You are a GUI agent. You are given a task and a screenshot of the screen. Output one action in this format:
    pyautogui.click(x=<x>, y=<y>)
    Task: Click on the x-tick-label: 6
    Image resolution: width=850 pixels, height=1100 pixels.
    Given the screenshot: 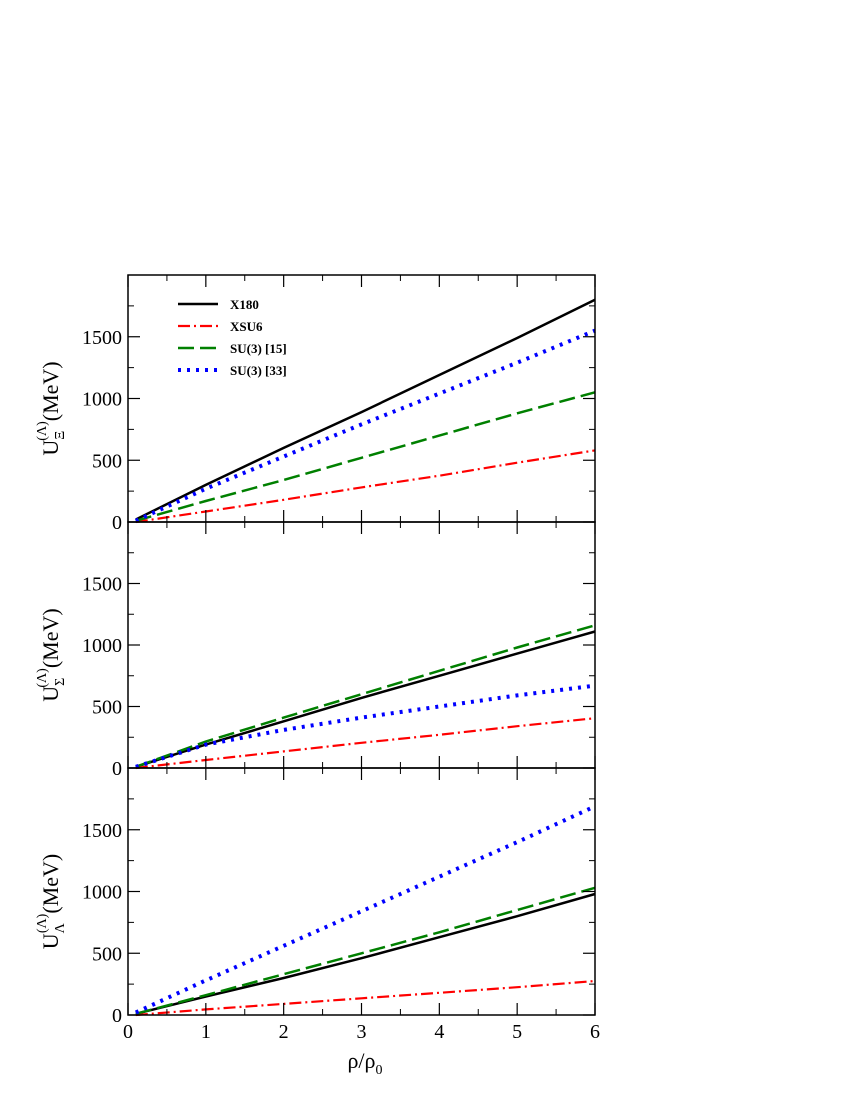 What is the action you would take?
    pyautogui.click(x=595, y=1032)
    